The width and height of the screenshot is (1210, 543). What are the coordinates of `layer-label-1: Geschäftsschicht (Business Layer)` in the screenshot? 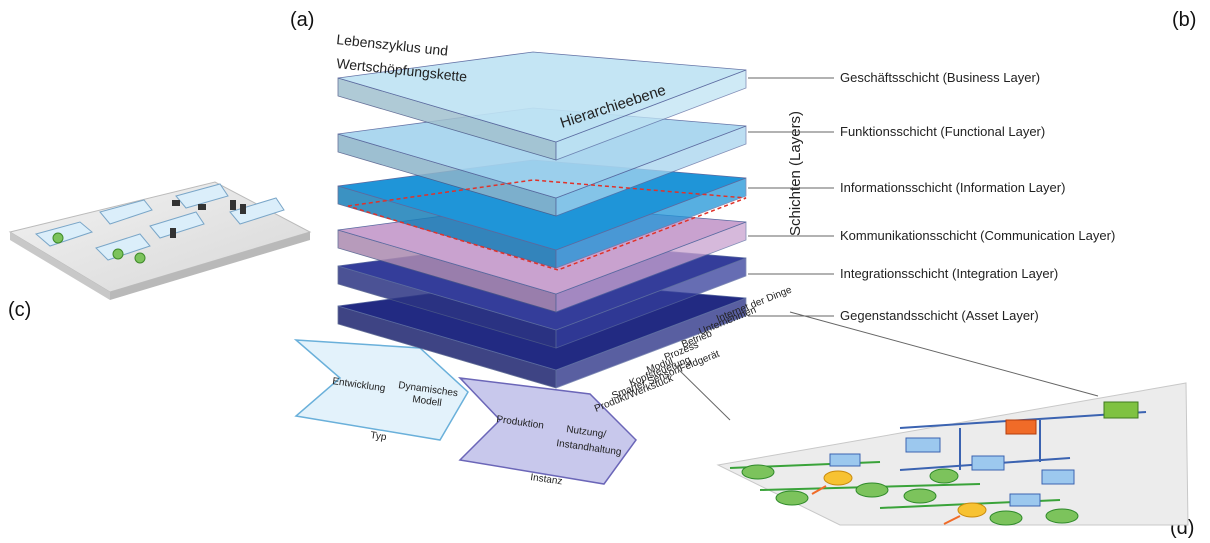 It's located at (940, 77).